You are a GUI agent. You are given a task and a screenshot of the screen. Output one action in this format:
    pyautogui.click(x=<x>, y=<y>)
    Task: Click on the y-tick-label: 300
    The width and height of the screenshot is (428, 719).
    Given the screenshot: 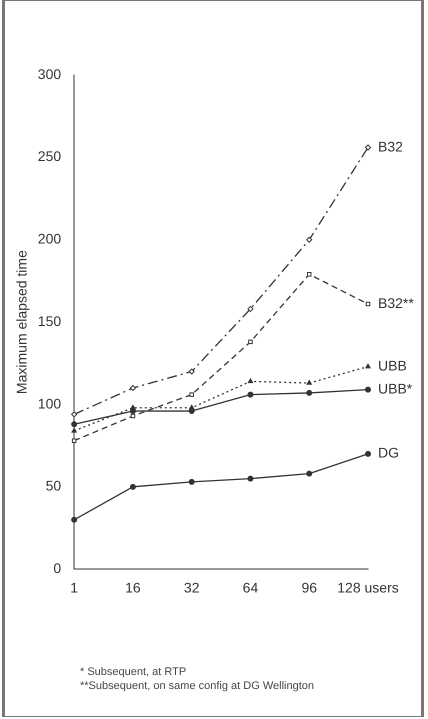 What is the action you would take?
    pyautogui.click(x=50, y=74)
    